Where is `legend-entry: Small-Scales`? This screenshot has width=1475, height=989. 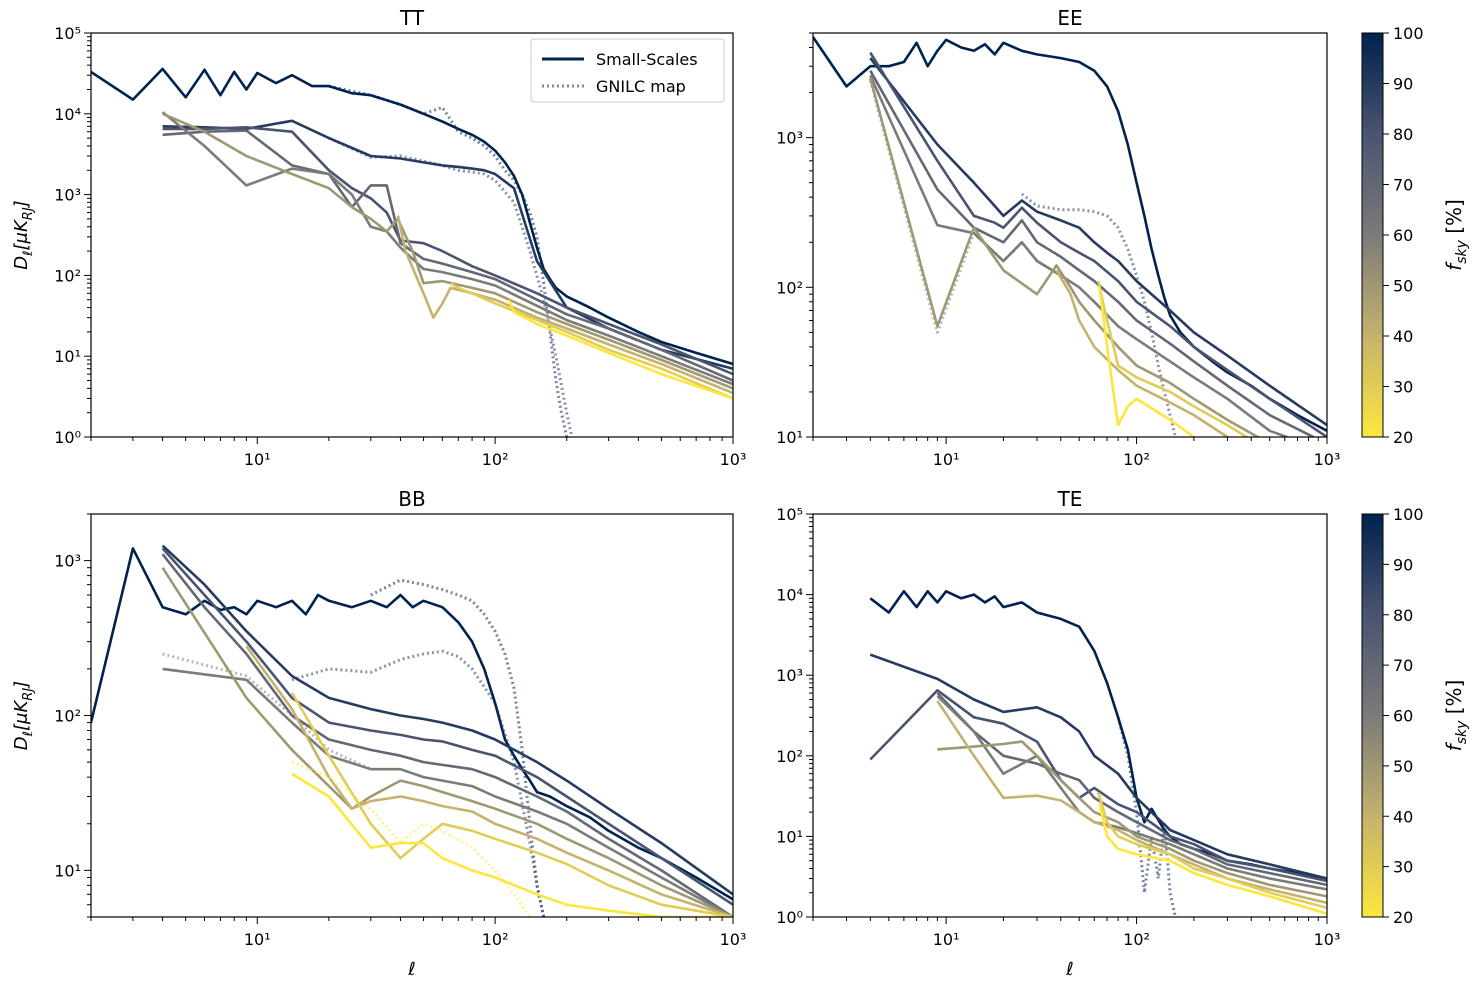 legend-entry: Small-Scales is located at coordinates (647, 59).